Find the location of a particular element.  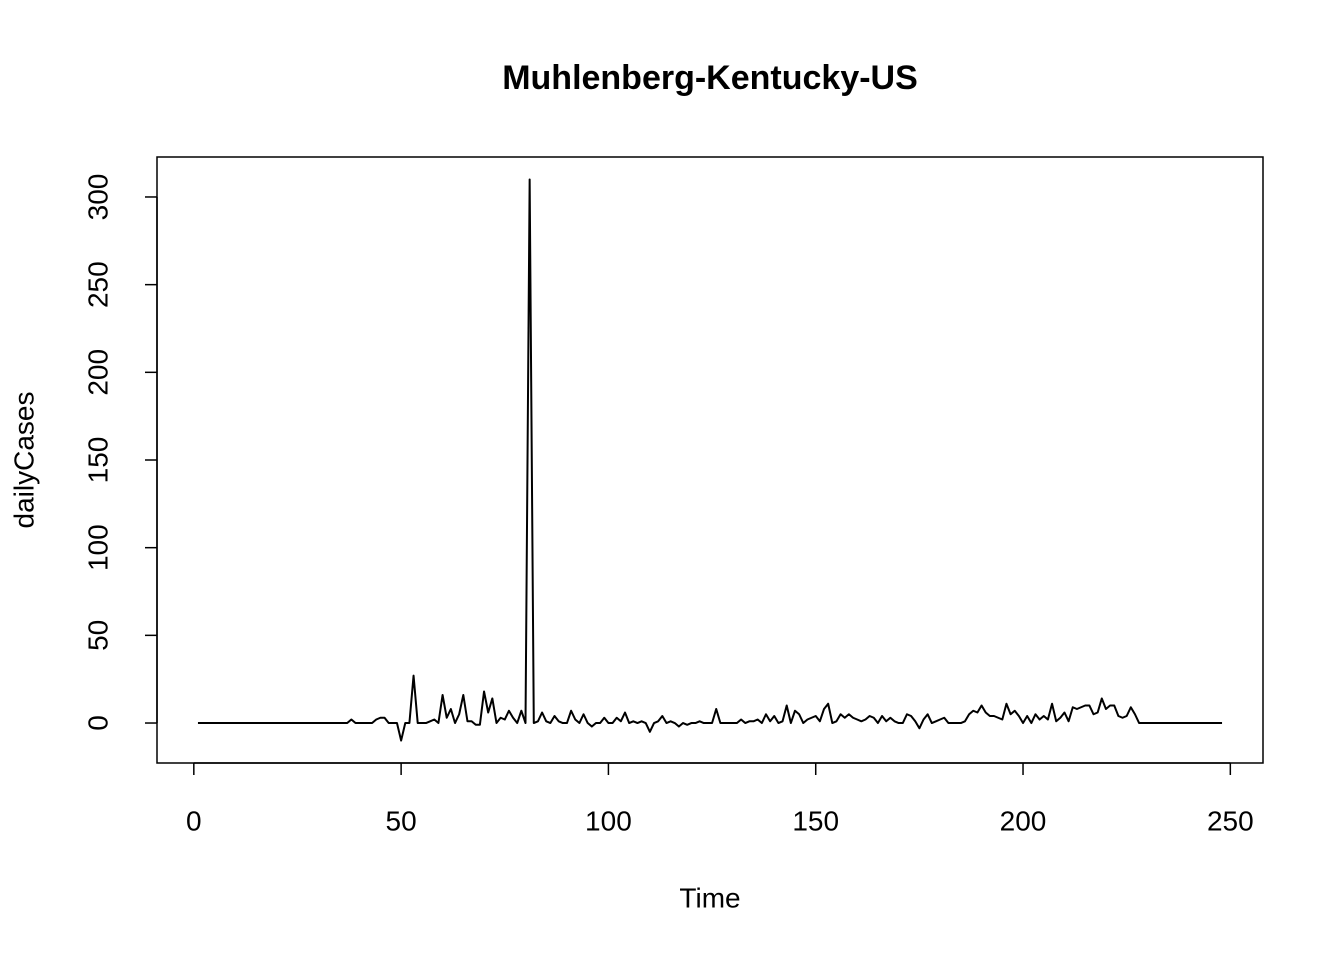

x-tick-label: 0 is located at coordinates (194, 820).